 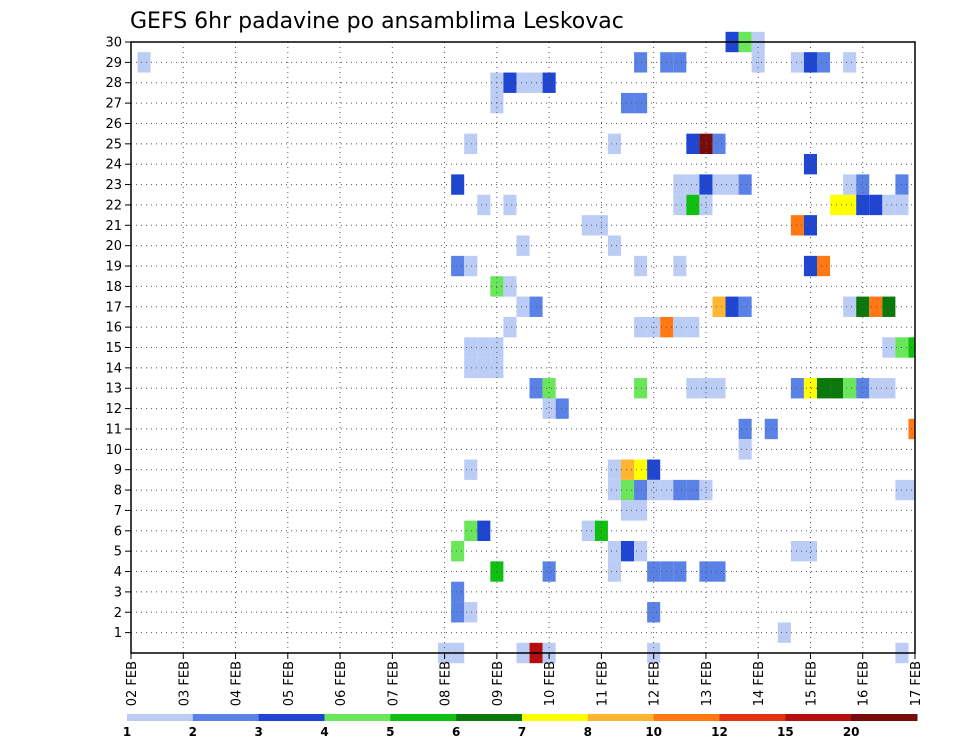 What do you see at coordinates (118, 470) in the screenshot?
I see `y-tick-label: 9` at bounding box center [118, 470].